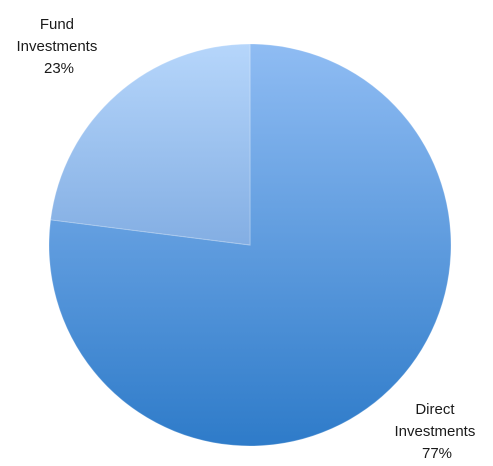 This screenshot has width=493, height=466. Describe the element at coordinates (58, 46) in the screenshot. I see `slice-label-fund: Fund Investments 23%` at that location.